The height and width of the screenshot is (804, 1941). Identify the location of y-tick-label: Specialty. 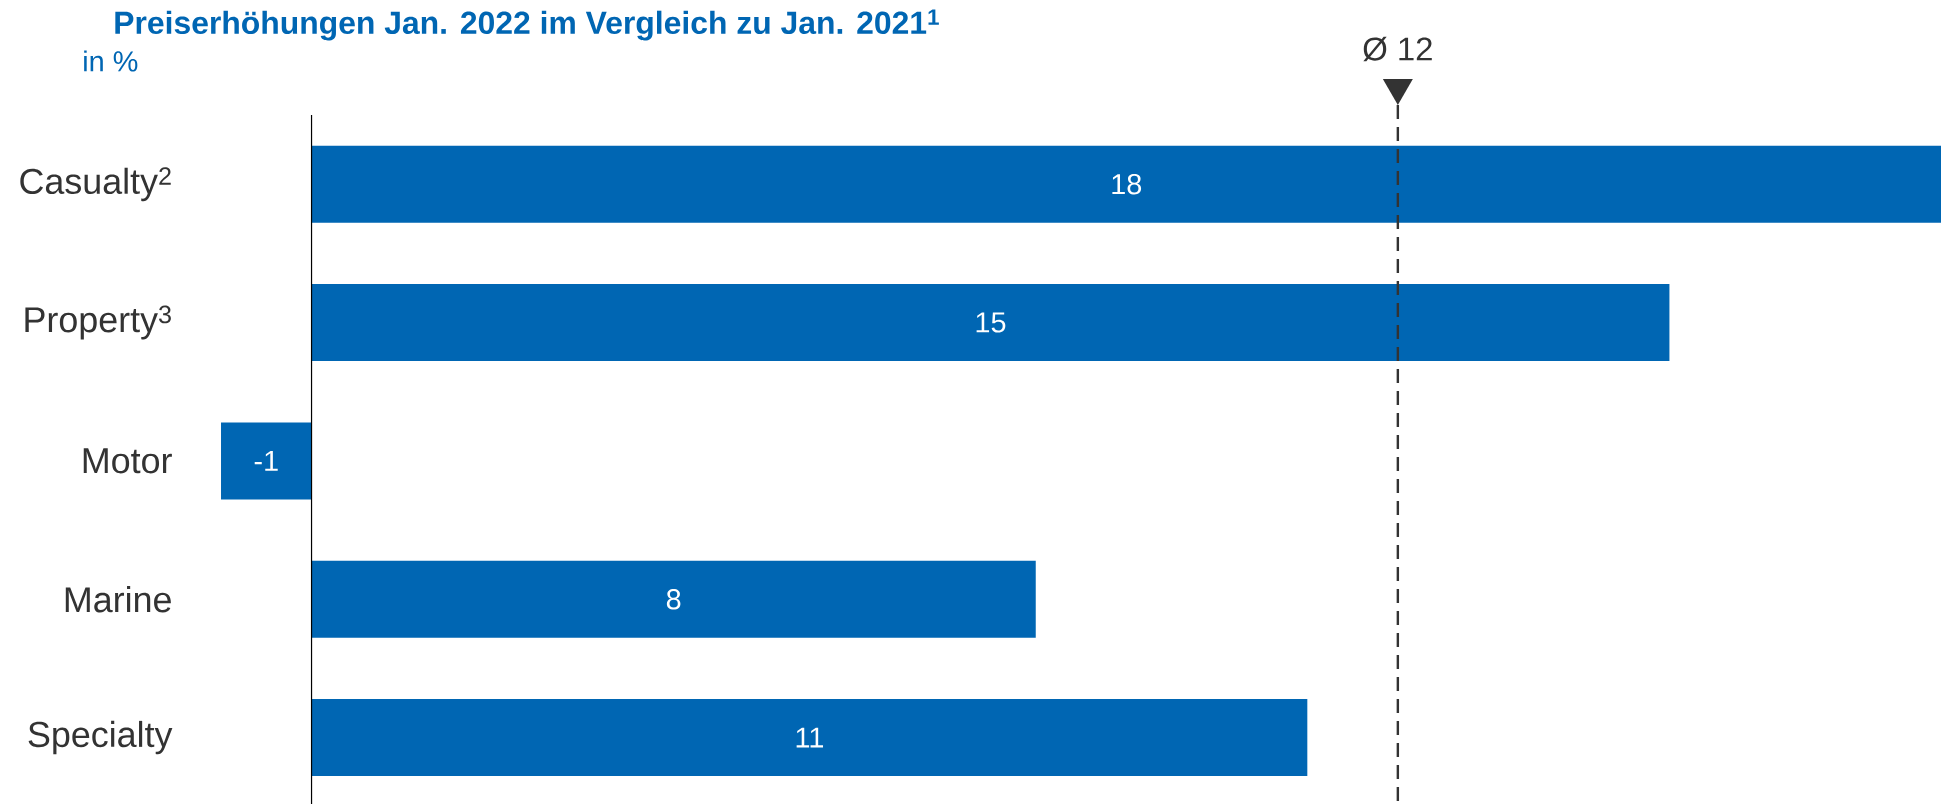
(100, 737).